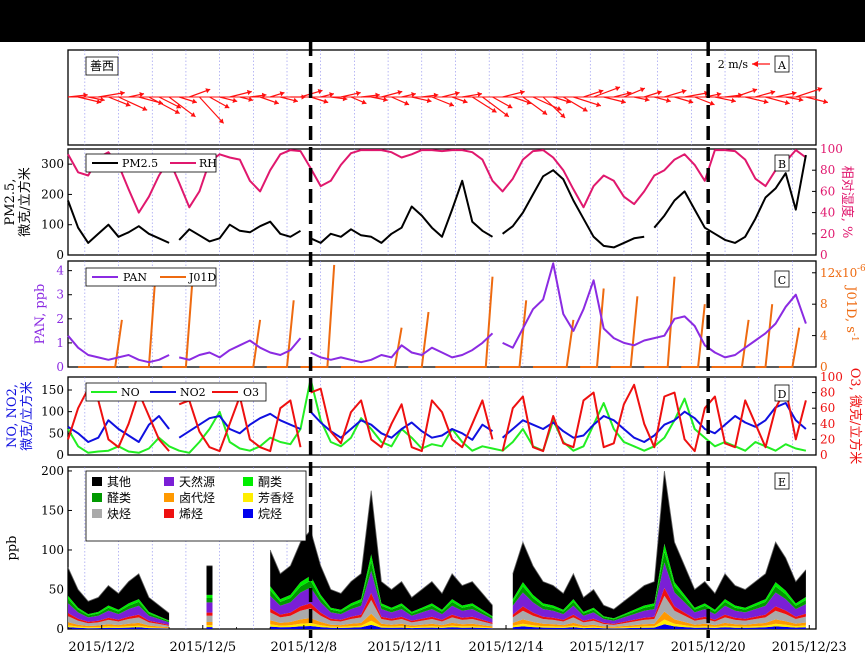 The image size is (865, 660). I want to click on x-tick-label: 2015/12/23, so click(809, 647).